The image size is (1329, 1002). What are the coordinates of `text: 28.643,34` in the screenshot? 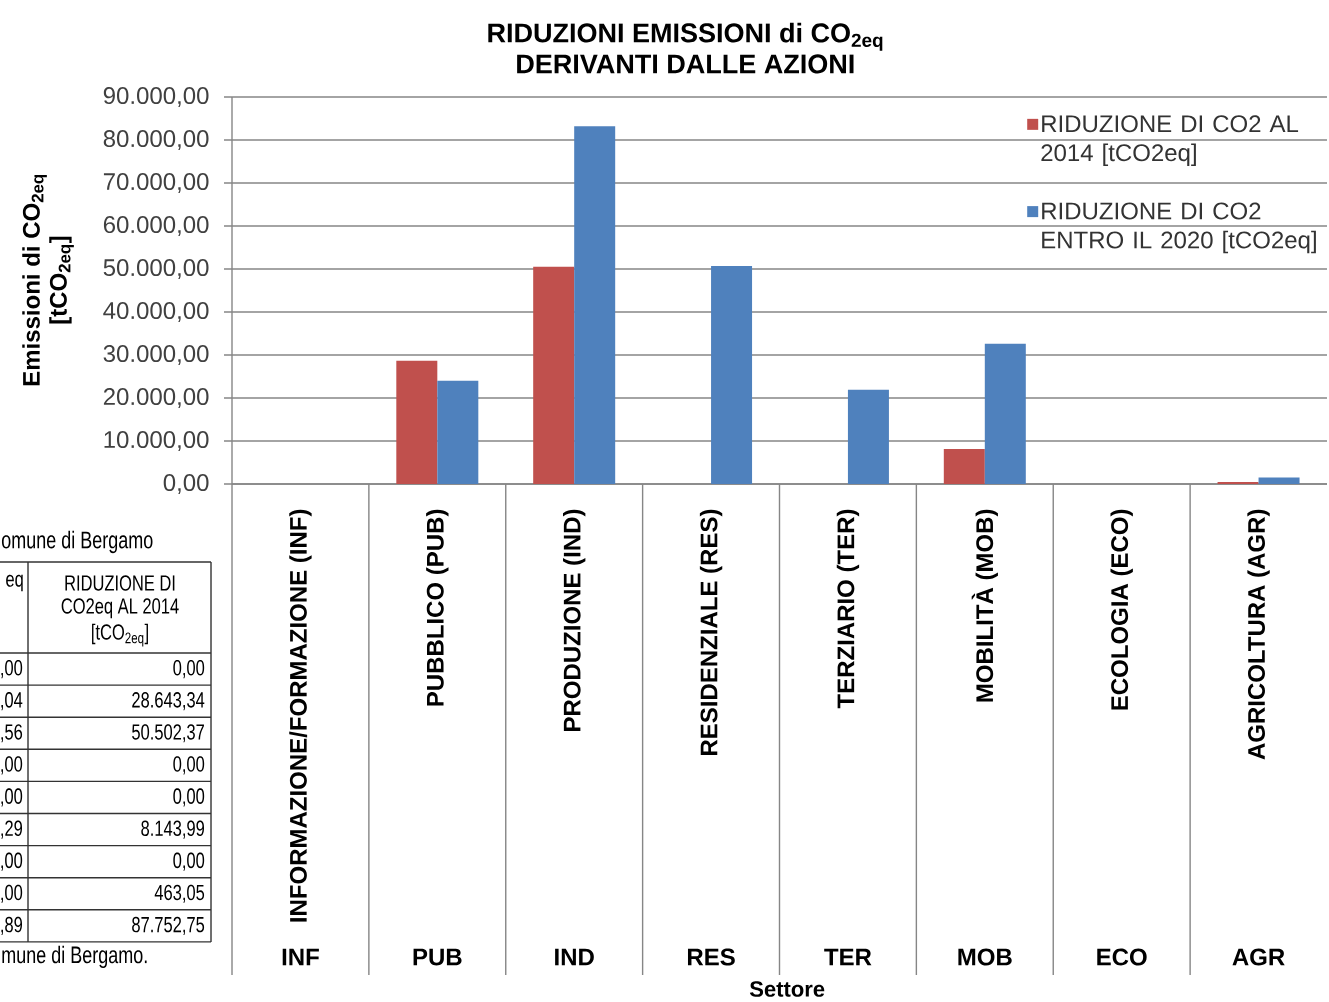 It's located at (168, 701).